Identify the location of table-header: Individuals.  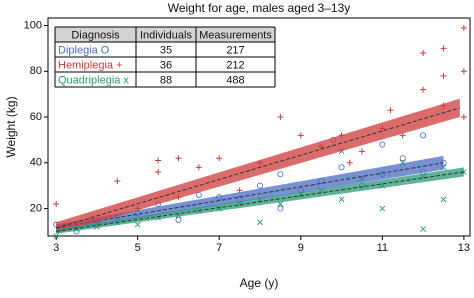
(166, 35).